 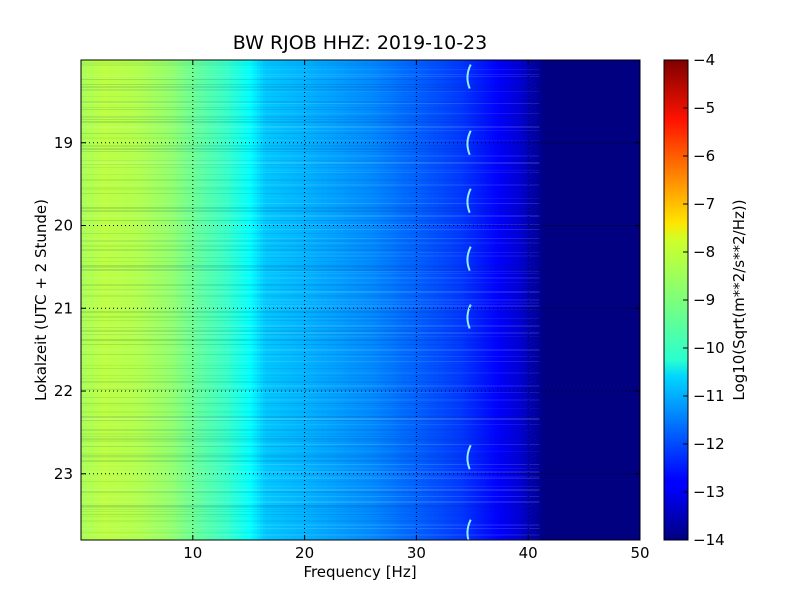 What do you see at coordinates (63, 474) in the screenshot?
I see `y-tick-label: 23` at bounding box center [63, 474].